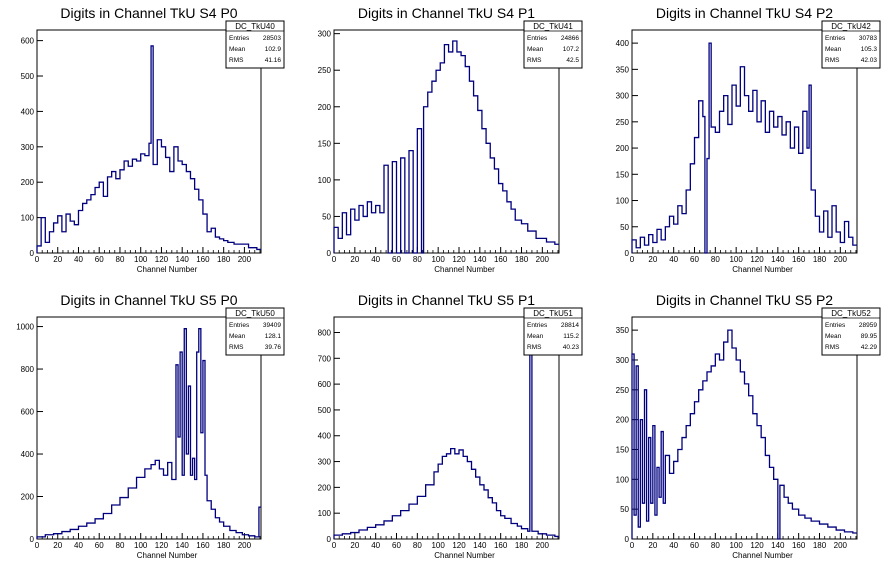  Describe the element at coordinates (868, 38) in the screenshot. I see `stats-value: 30783` at that location.